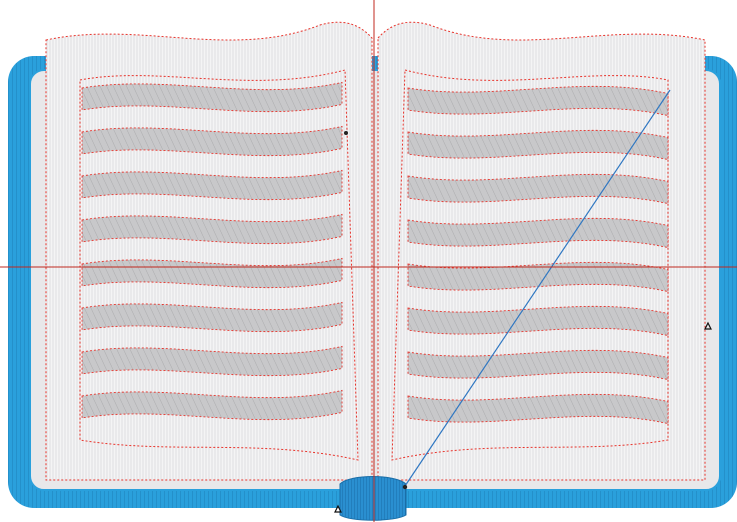 This screenshot has height=522, width=737. What do you see at coordinates (405, 487) in the screenshot?
I see `end-point-marker` at bounding box center [405, 487].